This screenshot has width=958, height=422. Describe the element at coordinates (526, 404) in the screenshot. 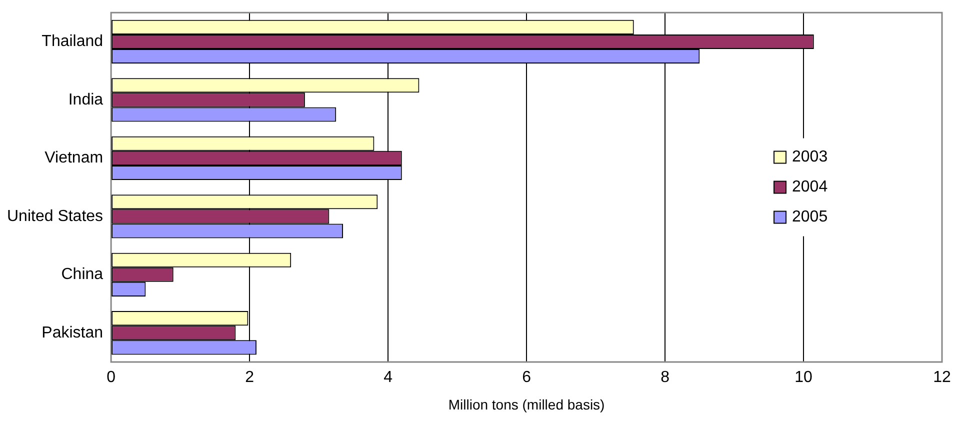

I see `x-axis-title: Million tons (milled basis)` at that location.